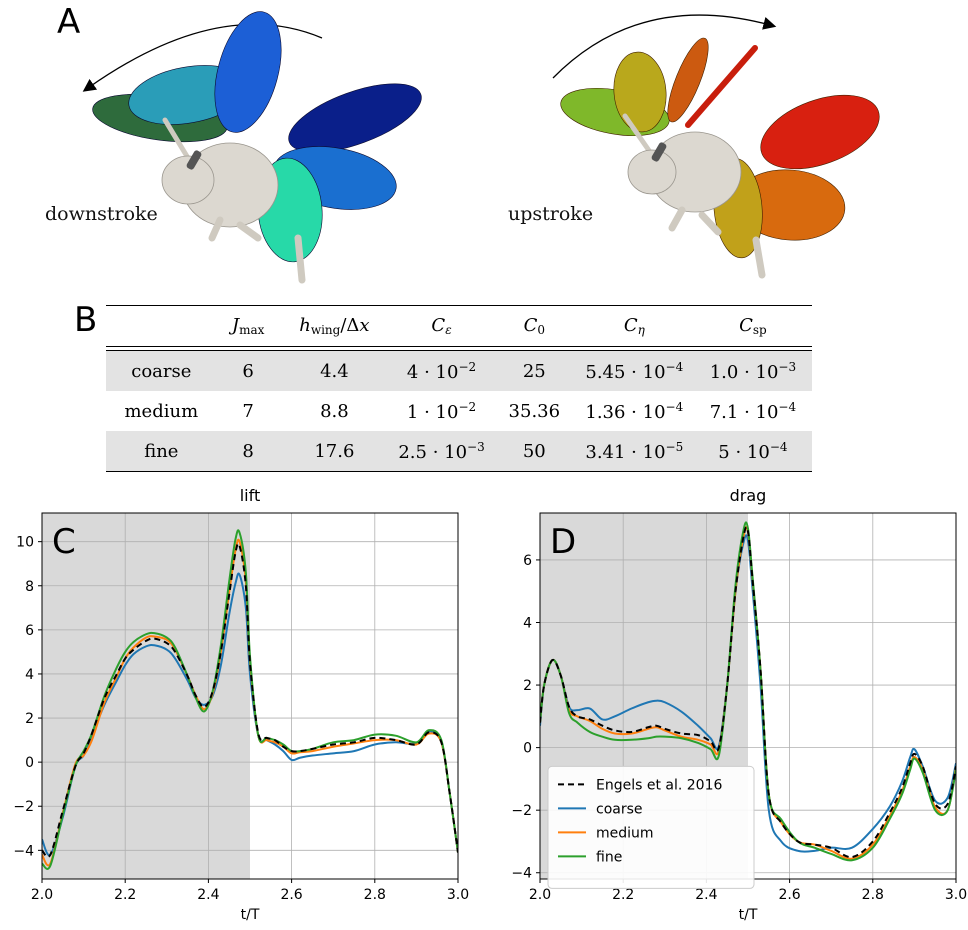 This screenshot has height=930, width=968. I want to click on upstroke-head, so click(652, 172).